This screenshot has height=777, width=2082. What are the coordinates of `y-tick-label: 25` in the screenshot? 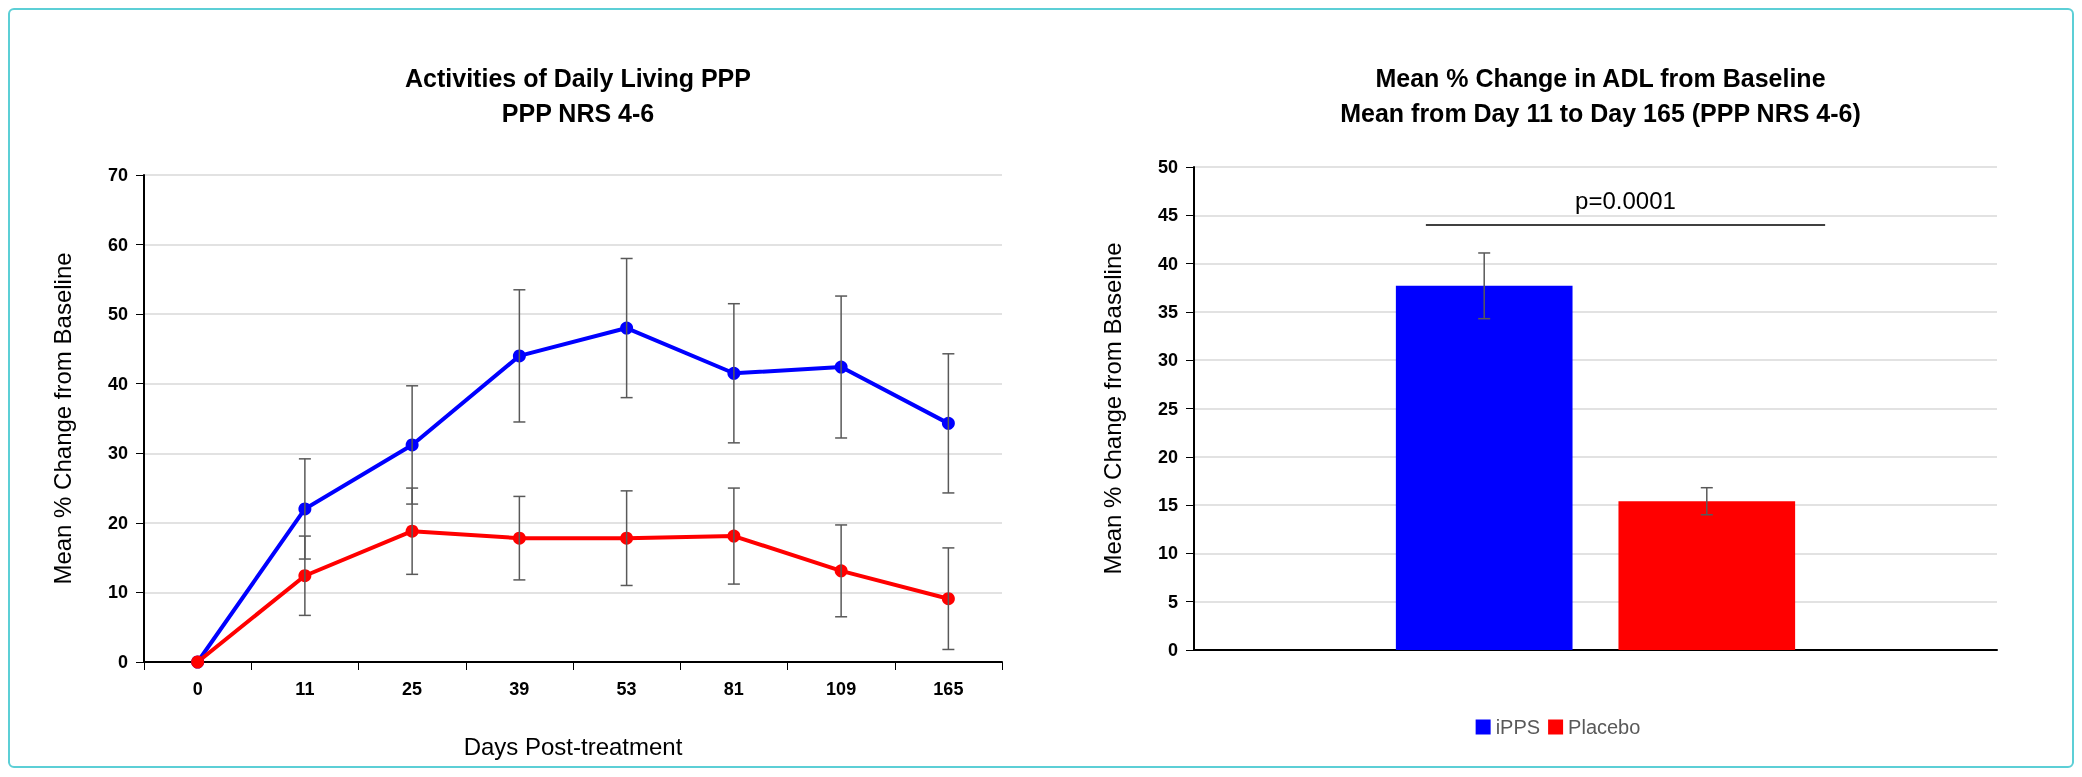 It's located at (1167, 408).